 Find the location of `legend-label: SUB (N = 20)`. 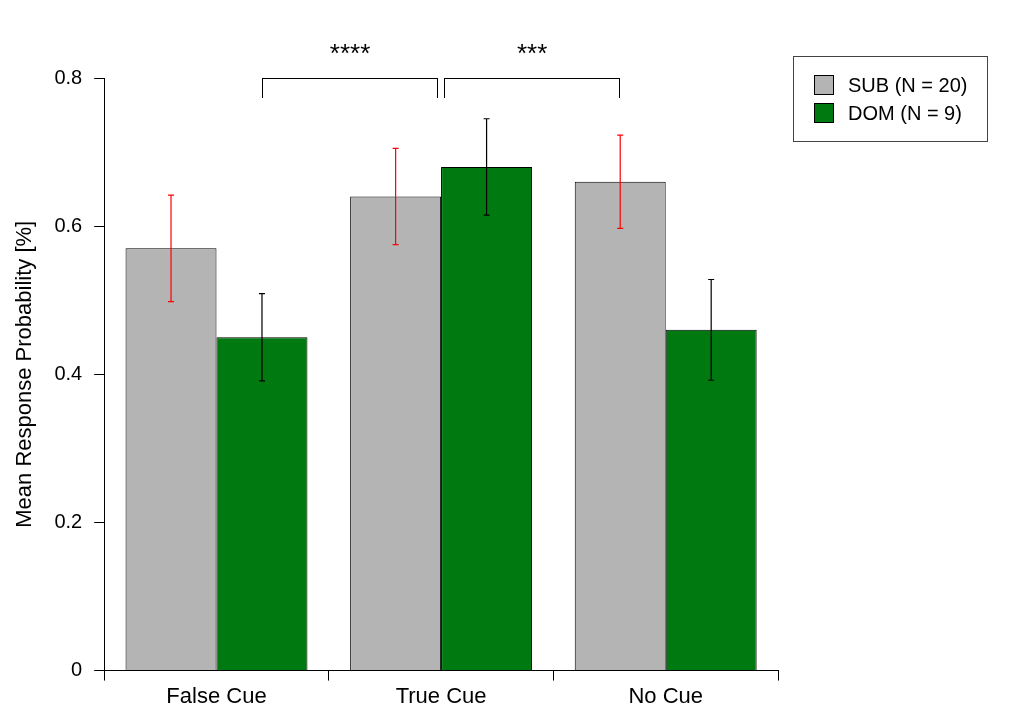

legend-label: SUB (N = 20) is located at coordinates (908, 85).